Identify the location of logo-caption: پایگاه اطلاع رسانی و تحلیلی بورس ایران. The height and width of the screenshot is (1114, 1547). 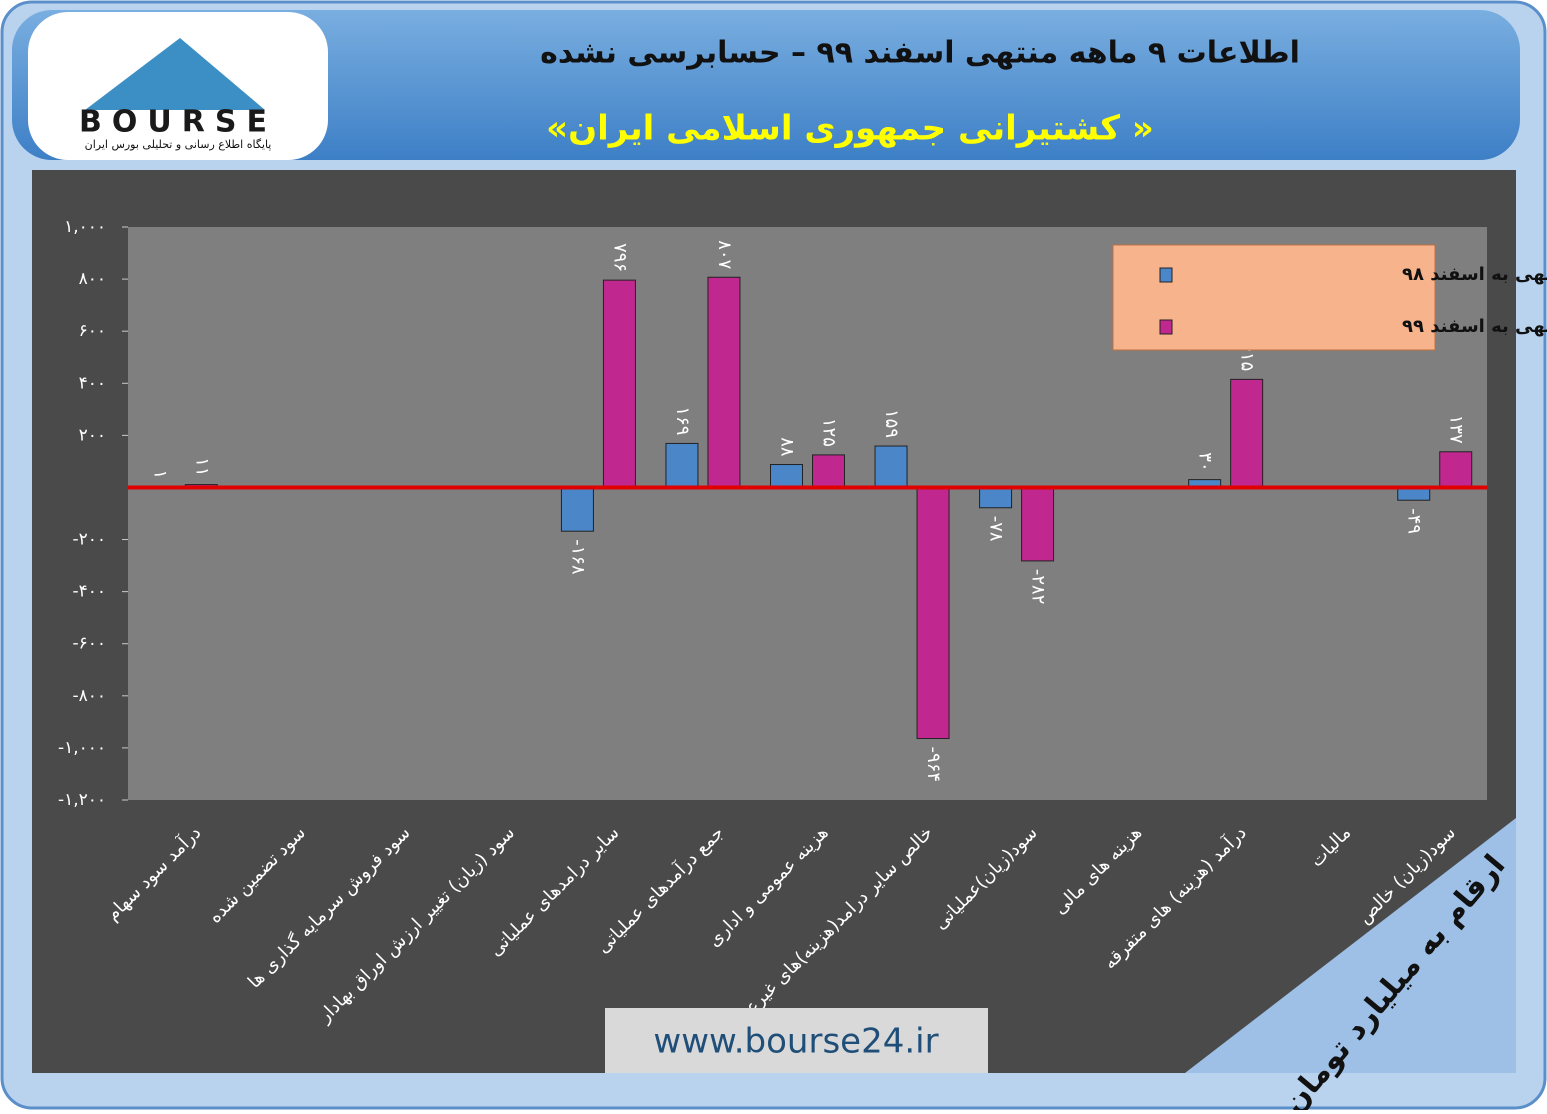
(178, 144).